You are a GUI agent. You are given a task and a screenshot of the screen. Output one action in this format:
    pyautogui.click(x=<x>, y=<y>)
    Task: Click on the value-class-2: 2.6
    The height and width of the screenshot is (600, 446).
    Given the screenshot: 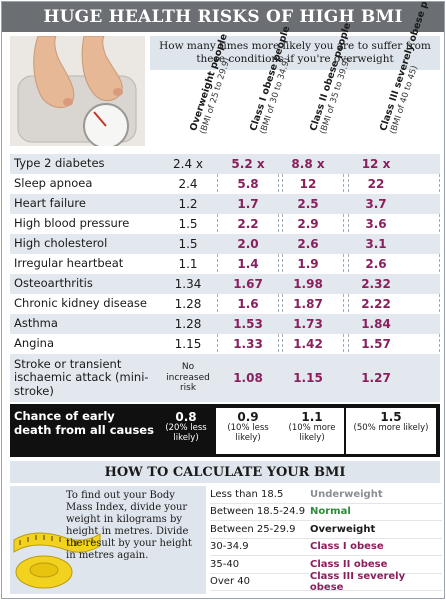 What is the action you would take?
    pyautogui.click(x=308, y=244)
    